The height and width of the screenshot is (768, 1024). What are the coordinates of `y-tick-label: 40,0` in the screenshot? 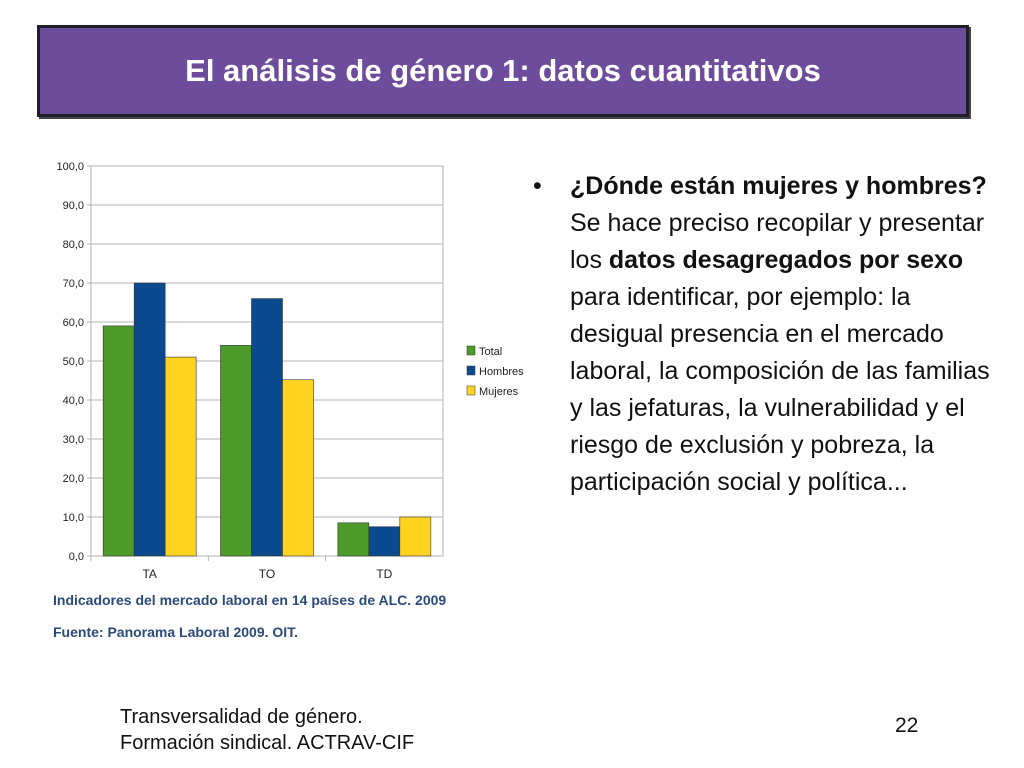 It's located at (73, 401).